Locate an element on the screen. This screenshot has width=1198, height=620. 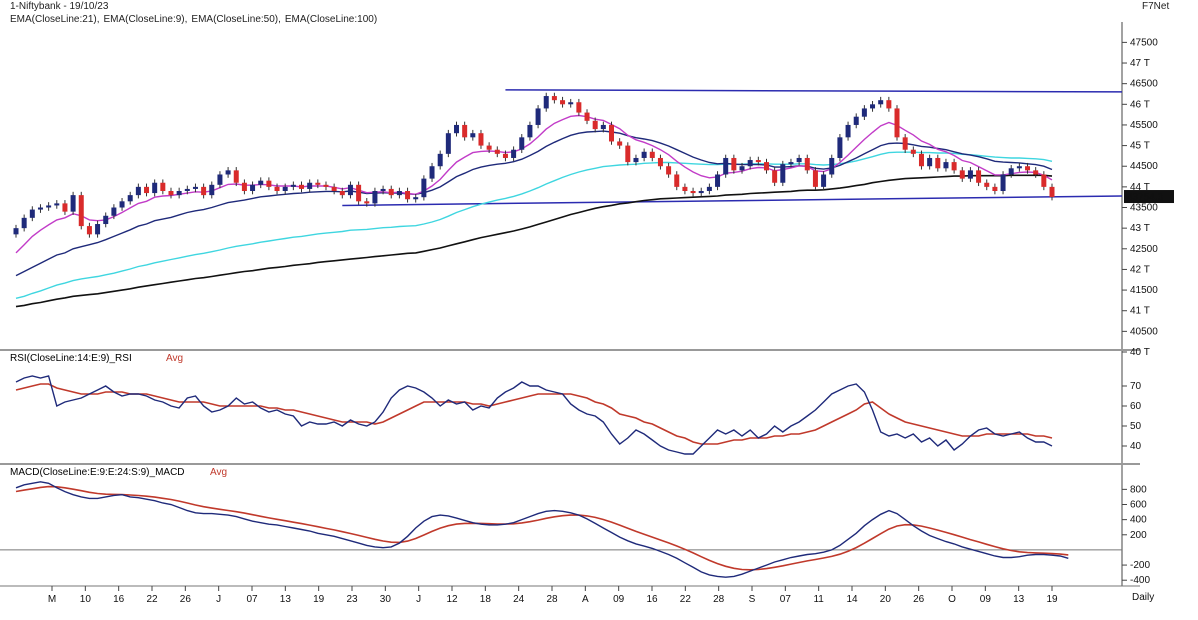
date-tick-label: 07 is located at coordinates (252, 599).